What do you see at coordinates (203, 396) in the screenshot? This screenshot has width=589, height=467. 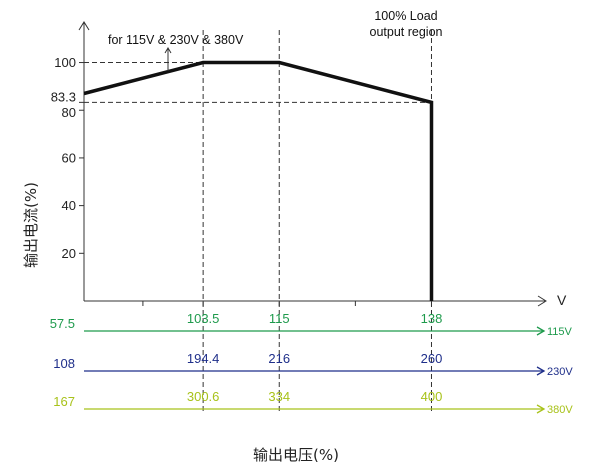 I see `scale-value: 300.6` at bounding box center [203, 396].